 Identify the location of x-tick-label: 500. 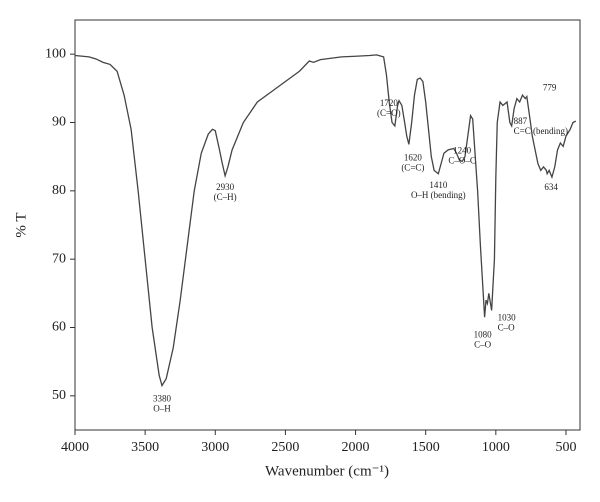
(565, 447).